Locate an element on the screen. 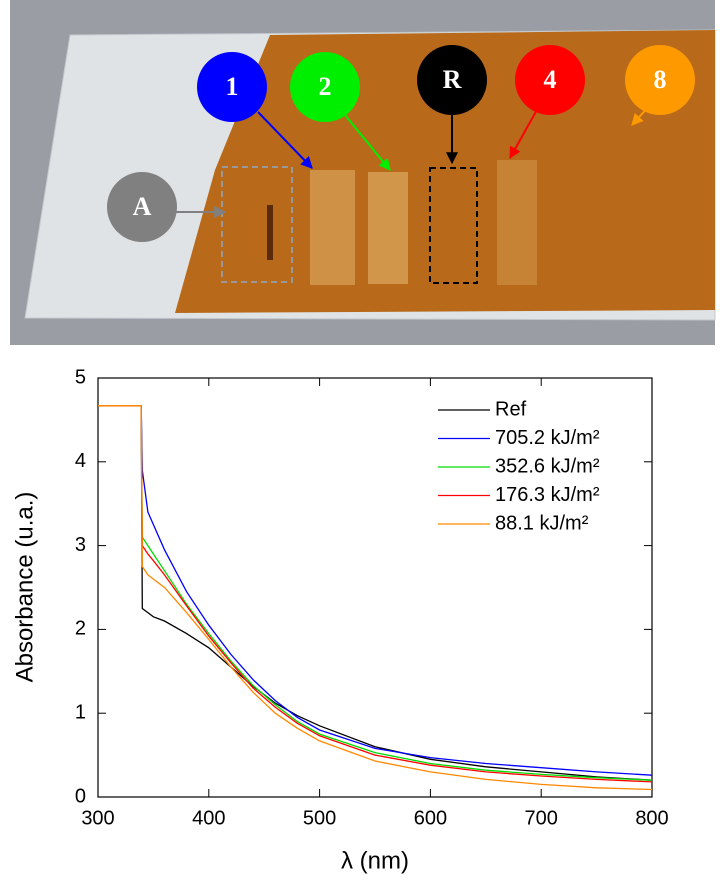 The width and height of the screenshot is (720, 892). x-axis-label: λ (nm) is located at coordinates (375, 860).